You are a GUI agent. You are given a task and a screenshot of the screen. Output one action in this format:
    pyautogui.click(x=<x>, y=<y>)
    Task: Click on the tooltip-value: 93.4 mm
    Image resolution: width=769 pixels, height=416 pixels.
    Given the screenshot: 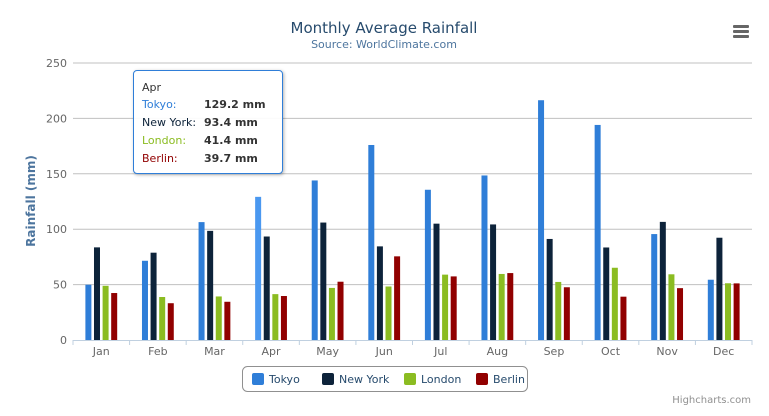 What is the action you would take?
    pyautogui.click(x=231, y=122)
    